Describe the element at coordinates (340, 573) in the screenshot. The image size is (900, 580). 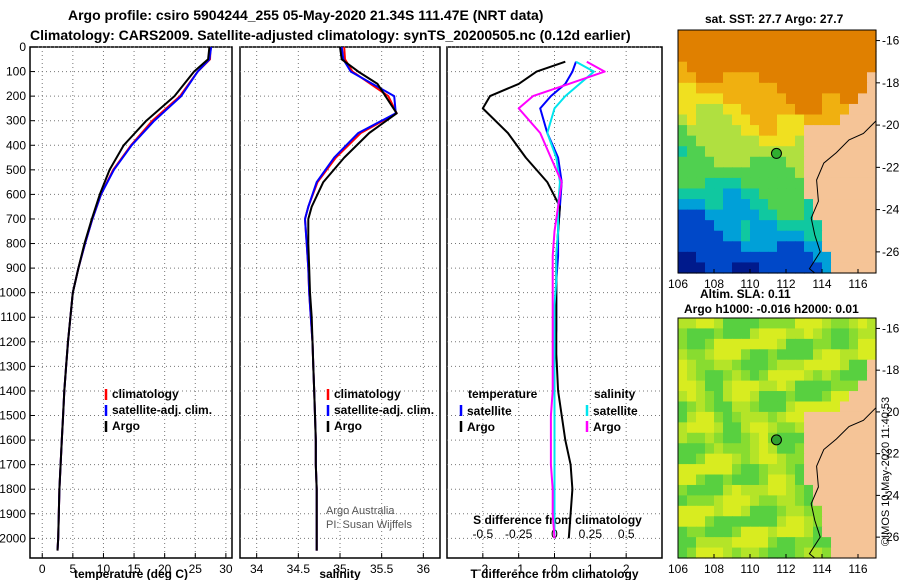
I see `x-axis-title: salinity` at that location.